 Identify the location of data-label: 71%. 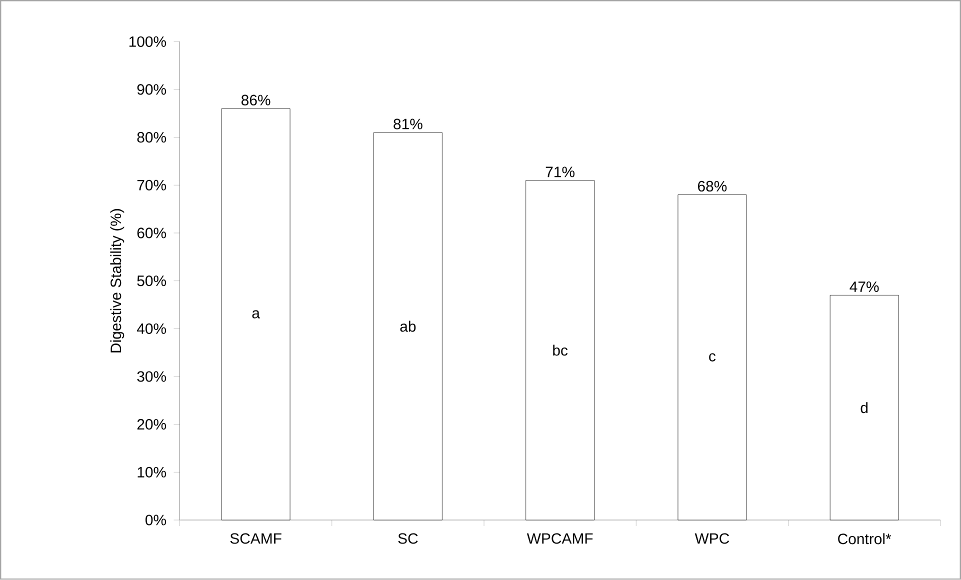
(560, 172).